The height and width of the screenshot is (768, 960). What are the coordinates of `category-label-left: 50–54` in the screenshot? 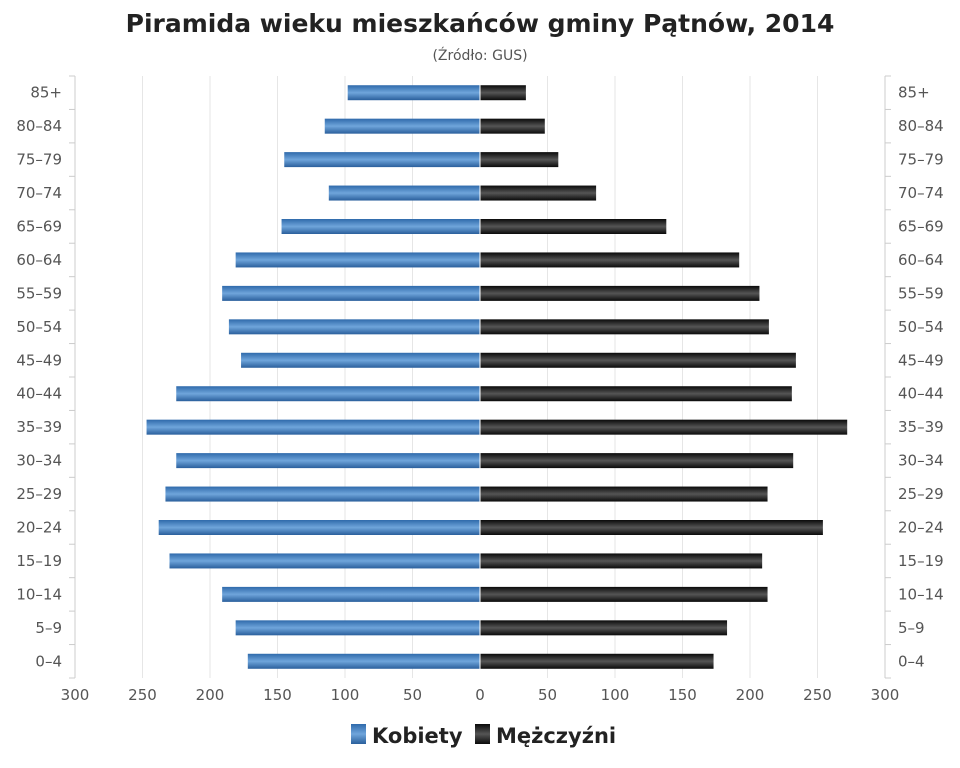 It's located at (39, 327).